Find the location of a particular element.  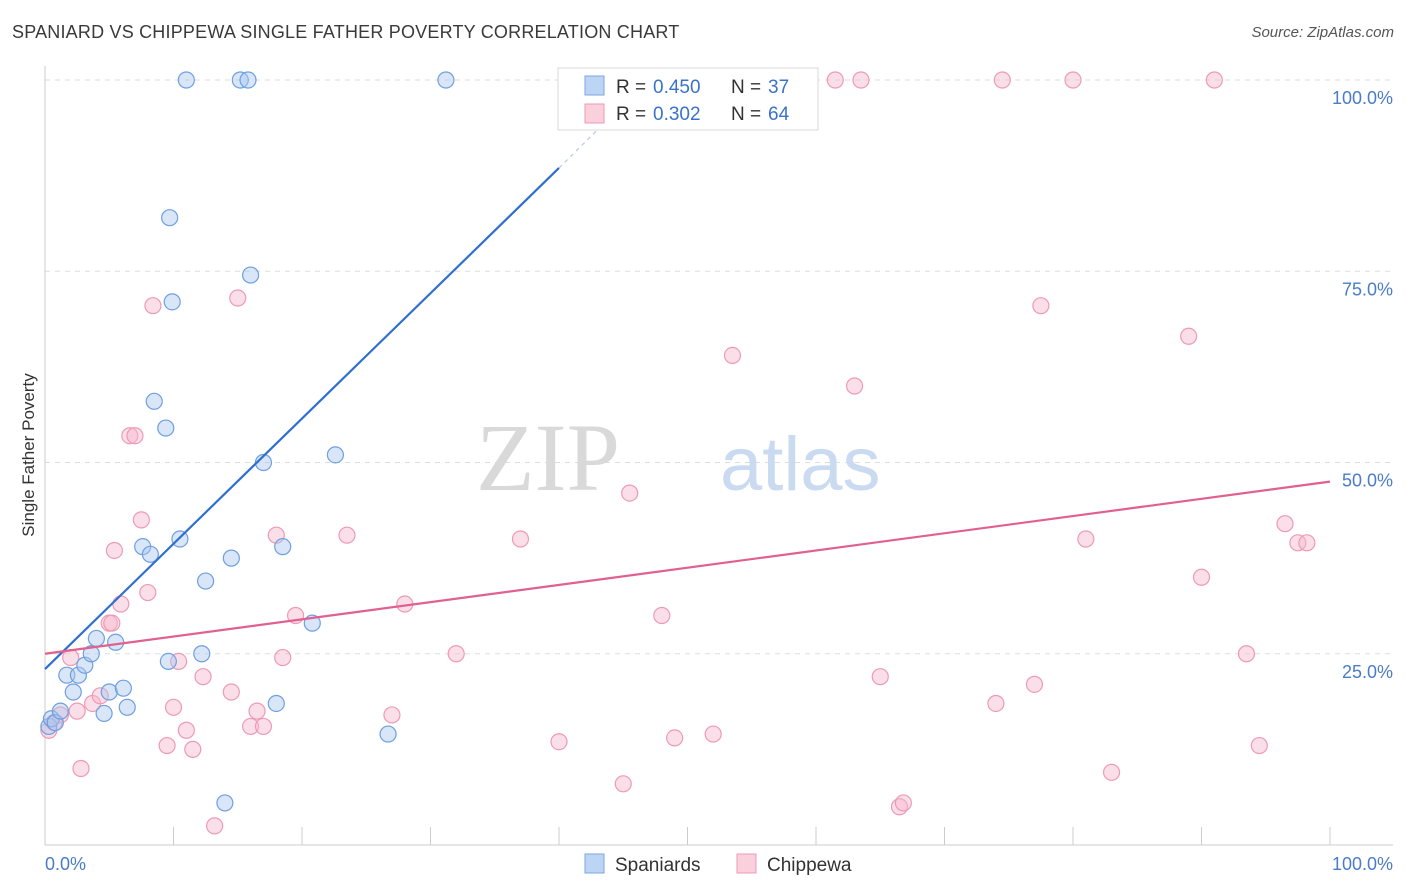

legend-r-value-1: 0.450 is located at coordinates (677, 87).